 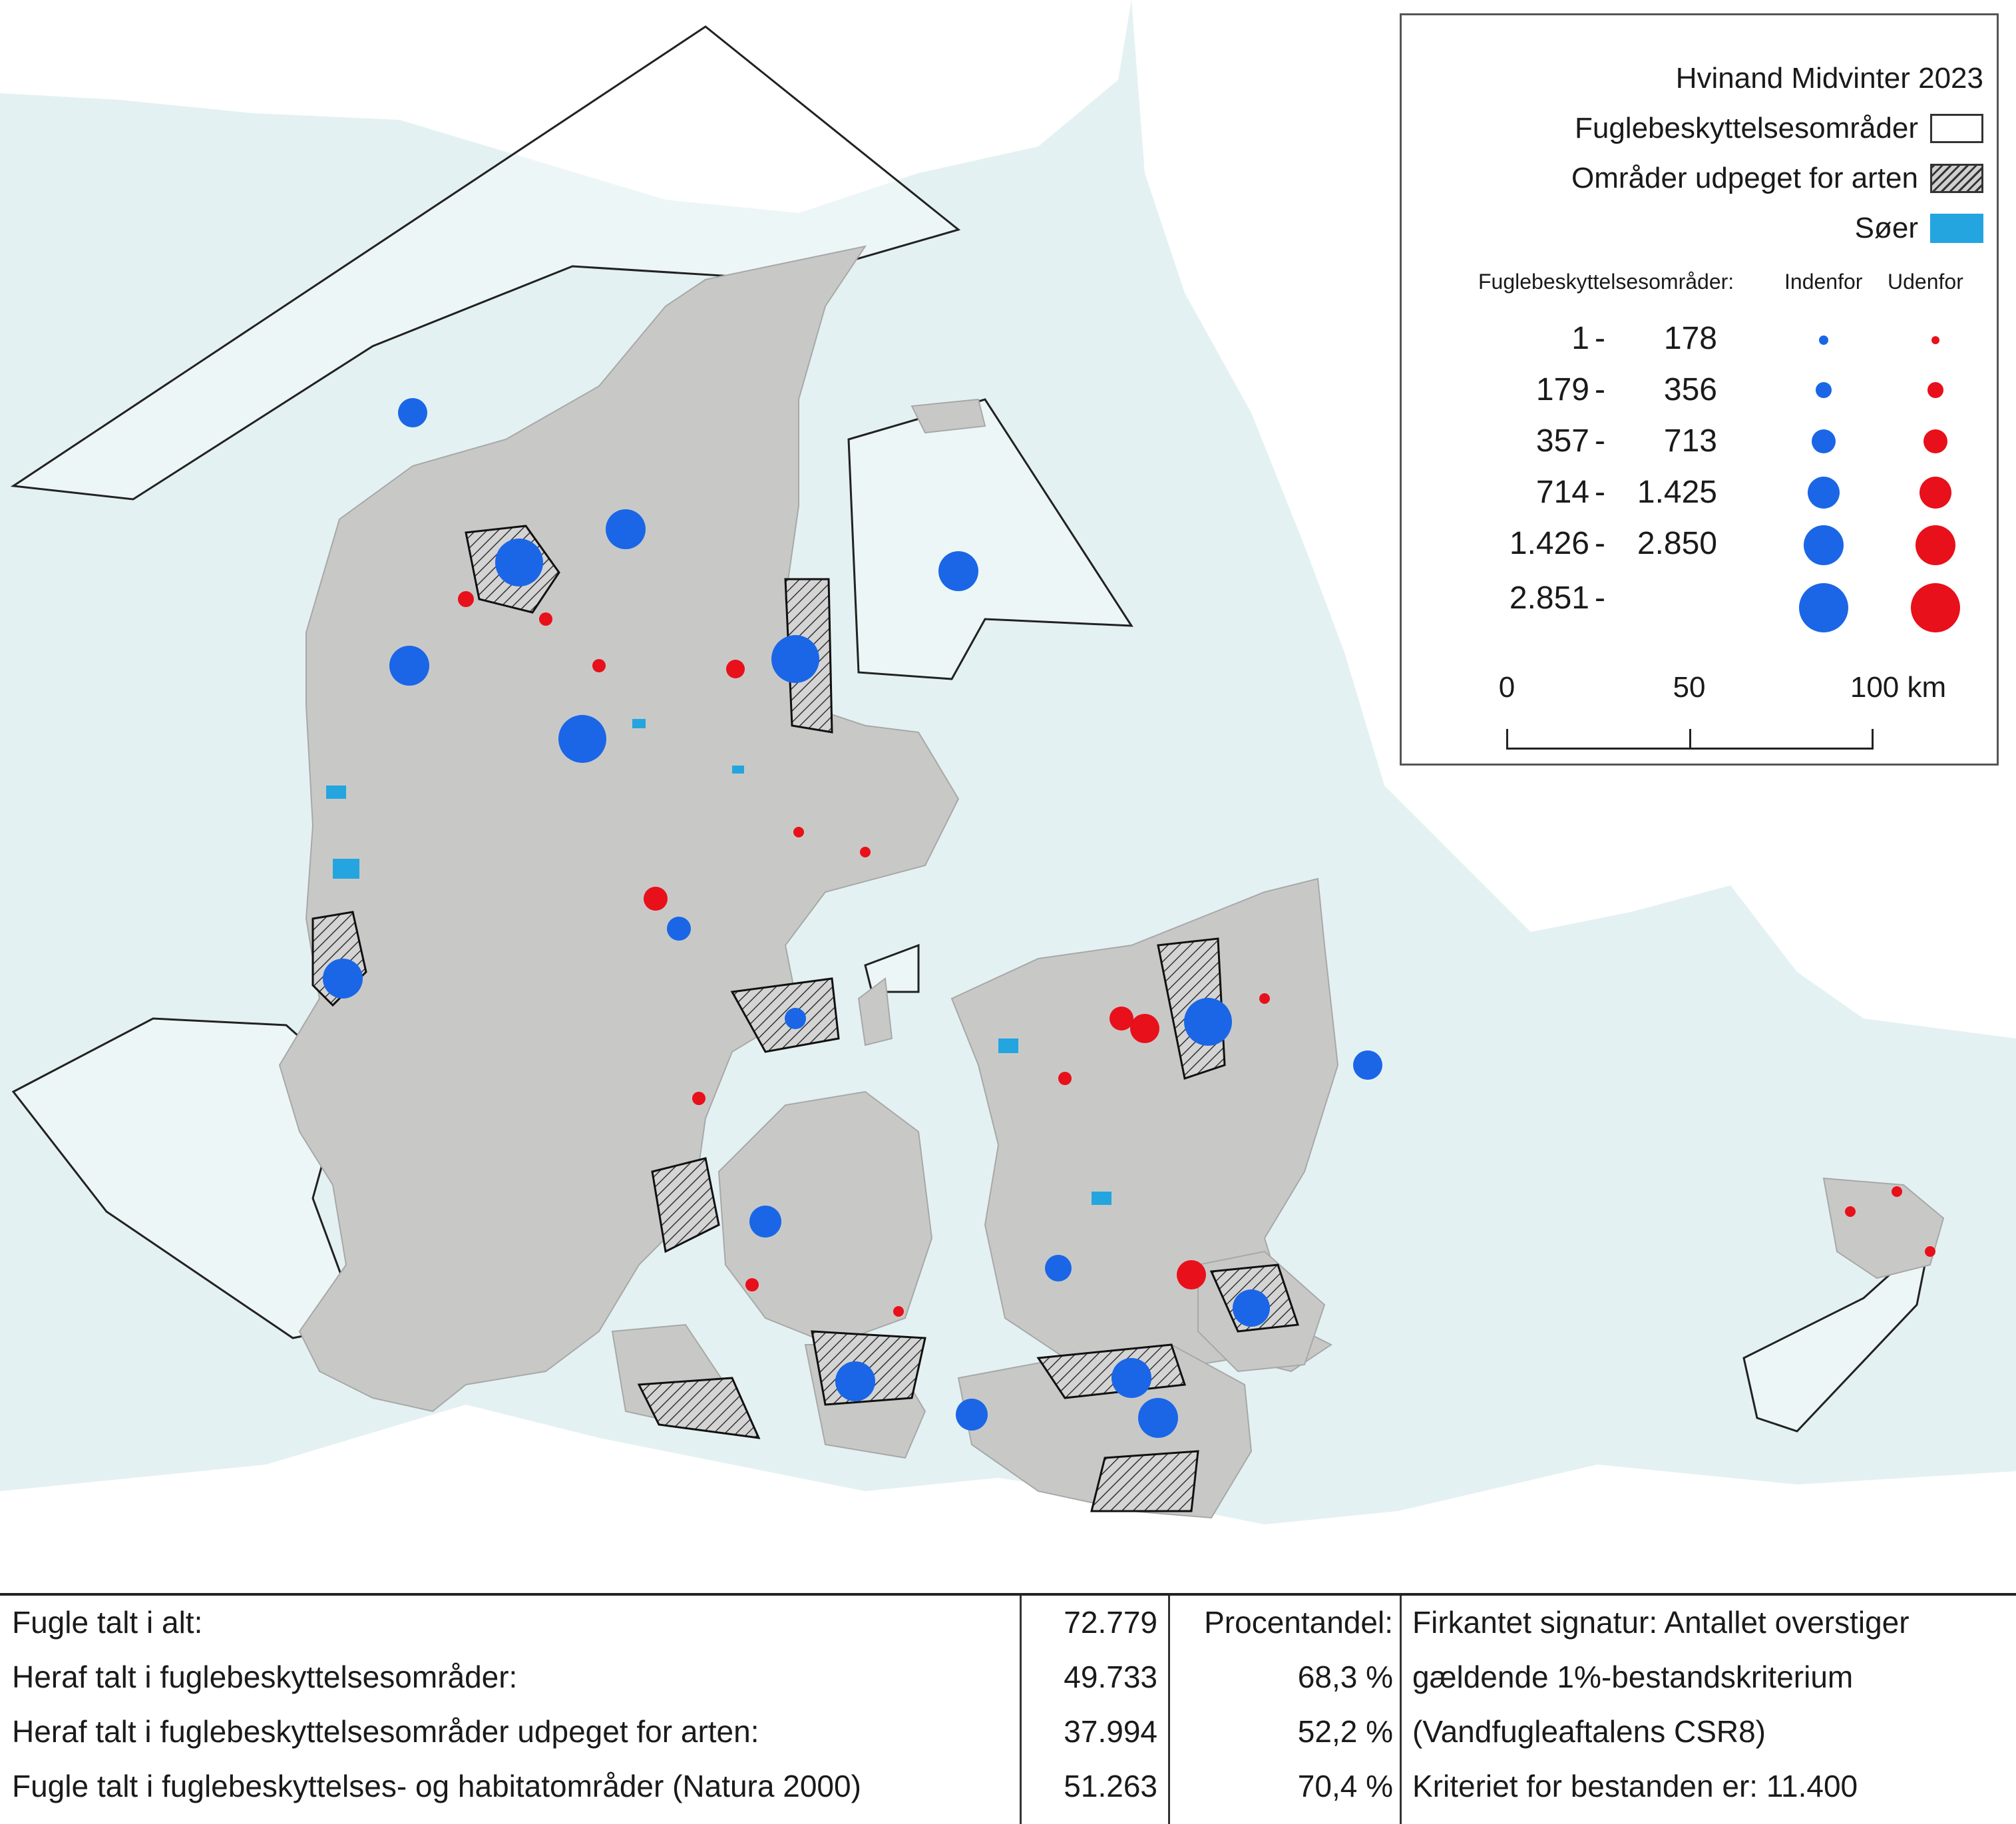 I want to click on kattegat-island-area, so click(x=892, y=968).